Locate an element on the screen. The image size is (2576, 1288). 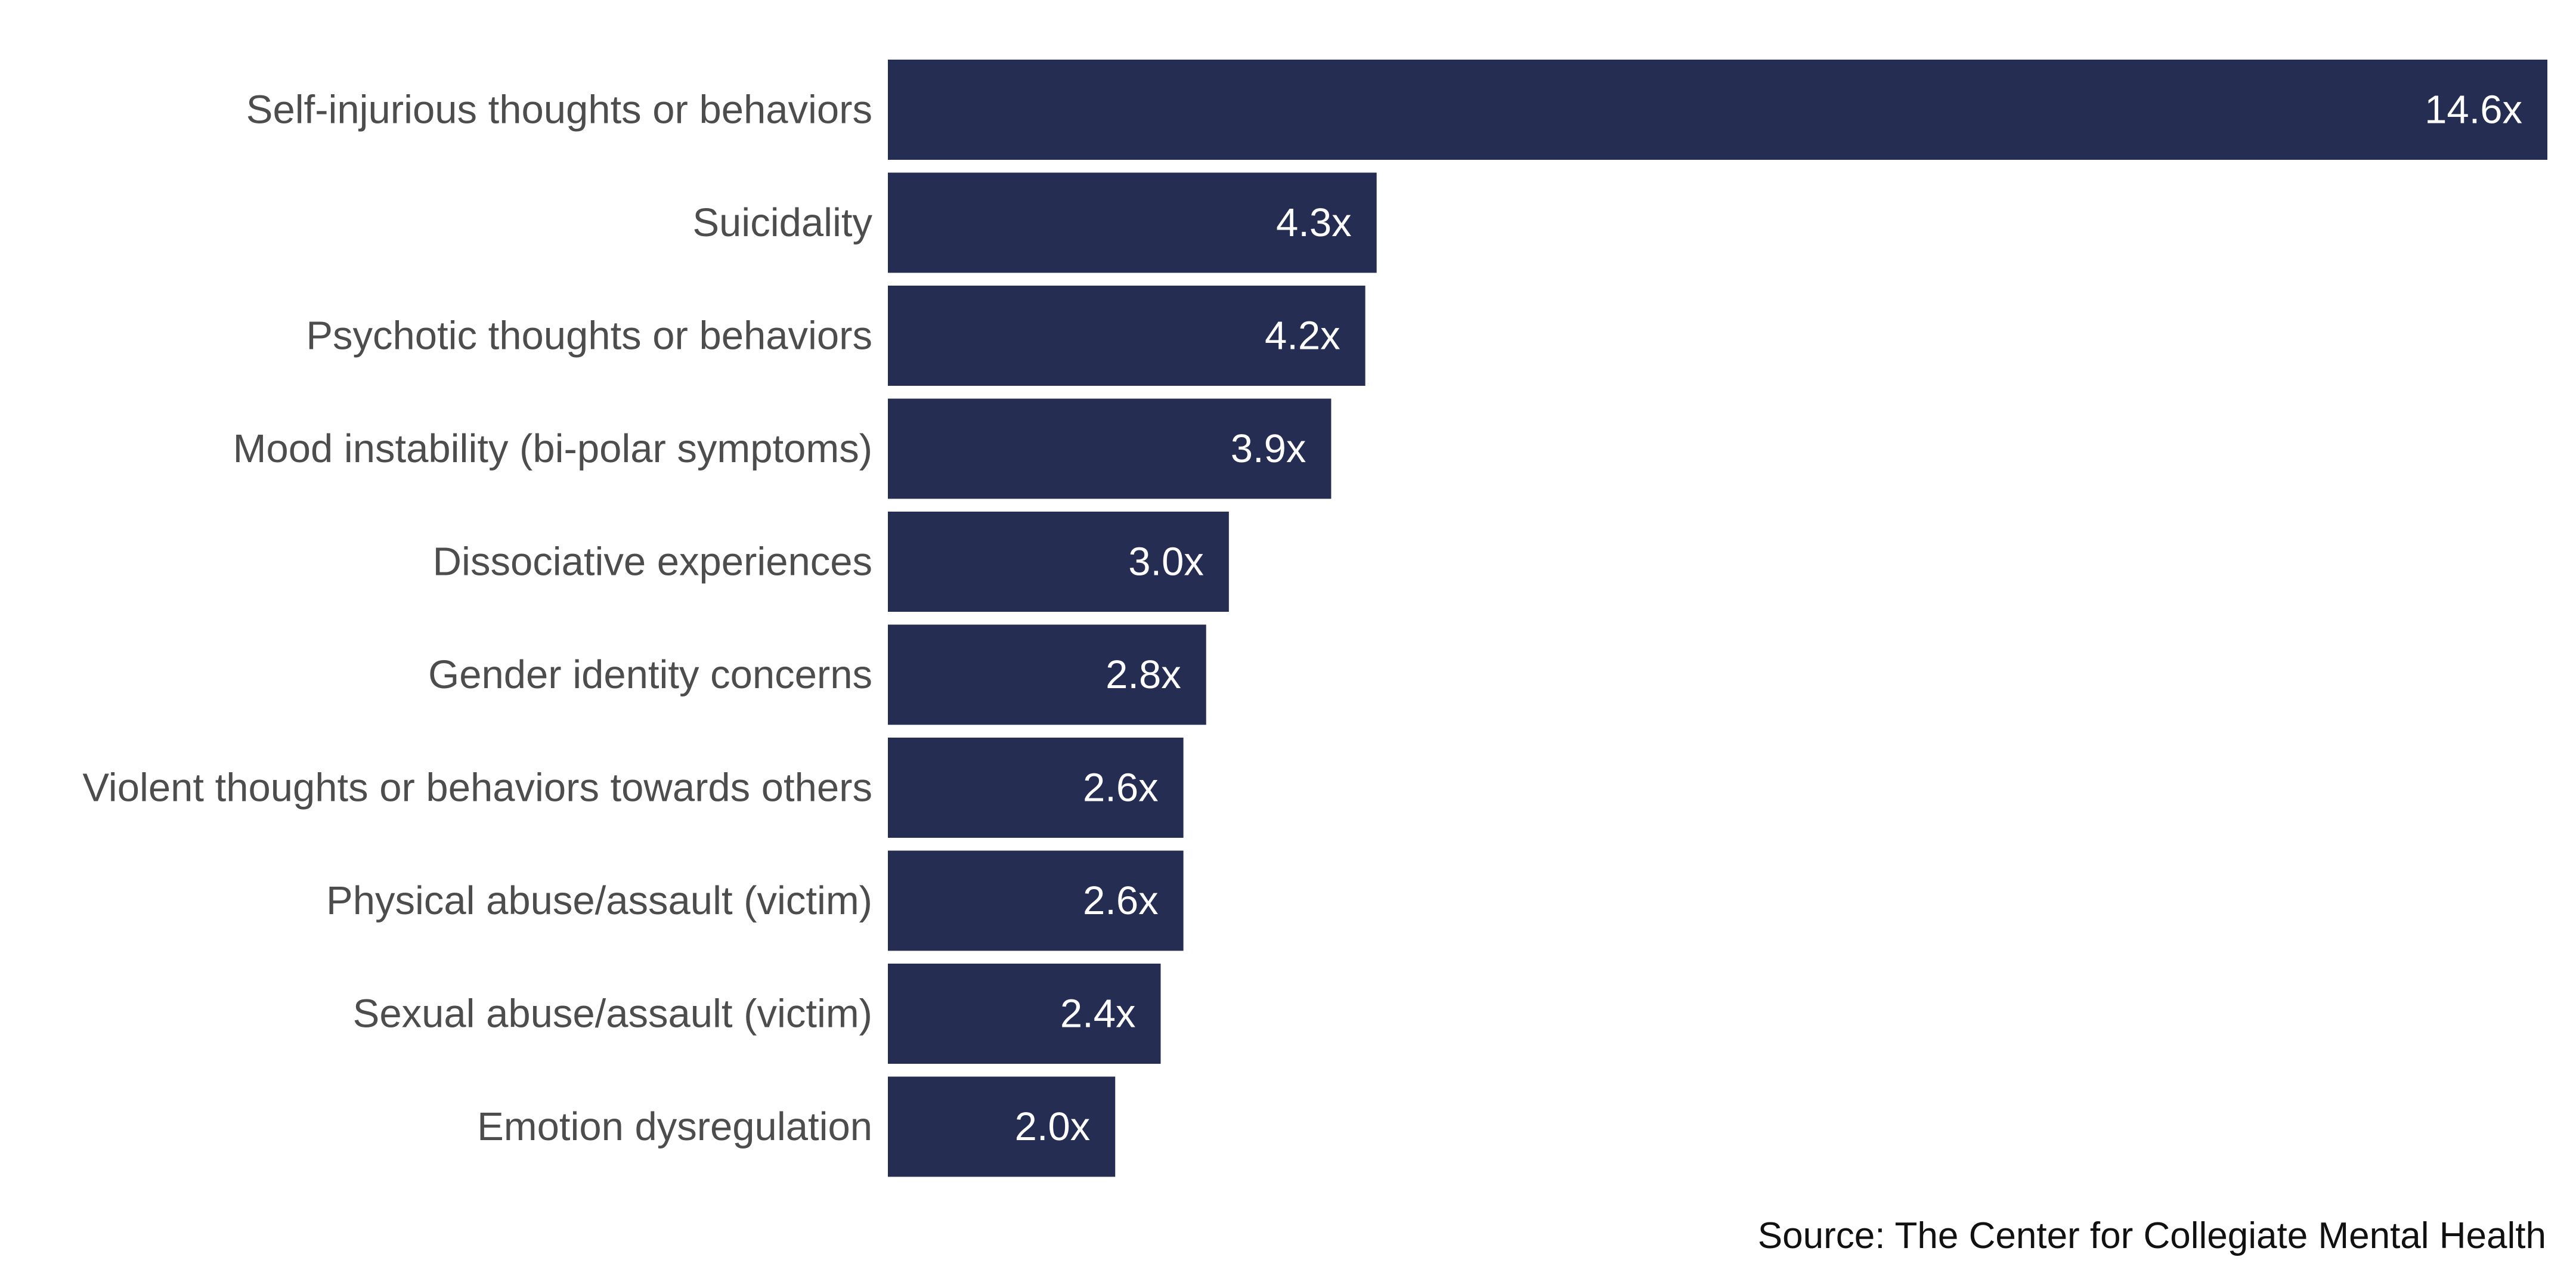
value-label: 3.9x is located at coordinates (1268, 449).